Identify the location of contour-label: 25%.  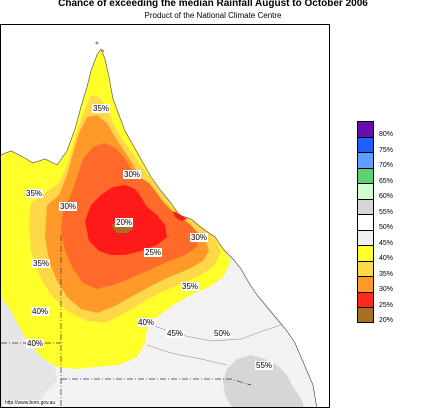
(153, 252).